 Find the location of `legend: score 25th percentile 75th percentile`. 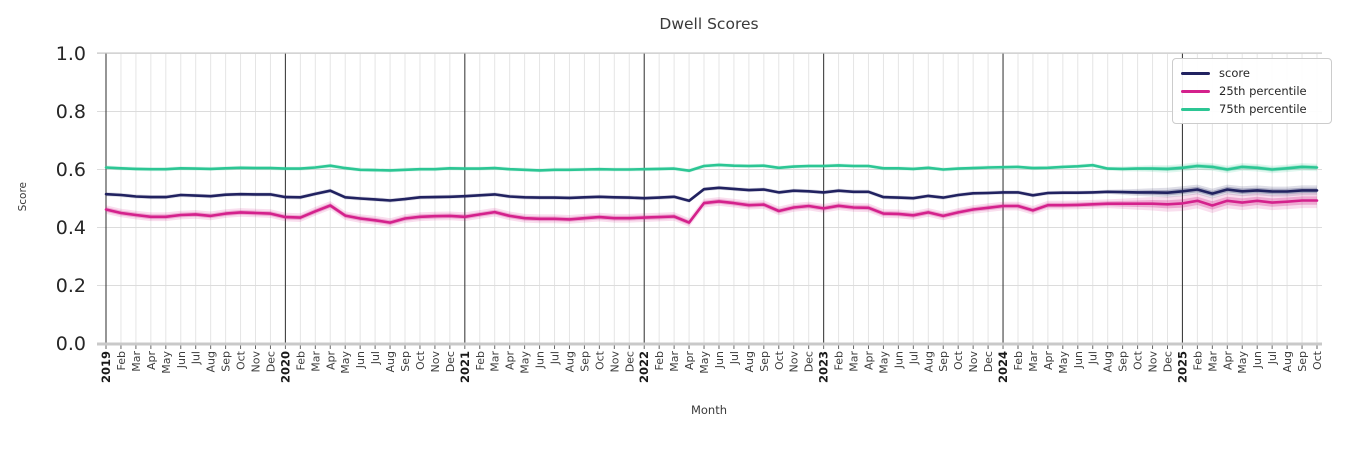

legend: score 25th percentile 75th percentile is located at coordinates (1252, 91).